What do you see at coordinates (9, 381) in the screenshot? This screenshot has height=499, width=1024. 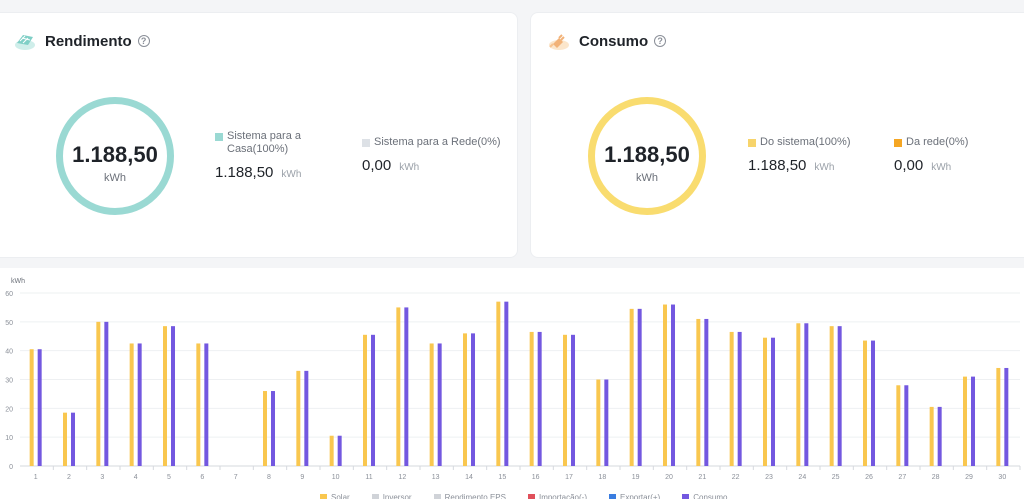 I see `y-tick-label: 30` at bounding box center [9, 381].